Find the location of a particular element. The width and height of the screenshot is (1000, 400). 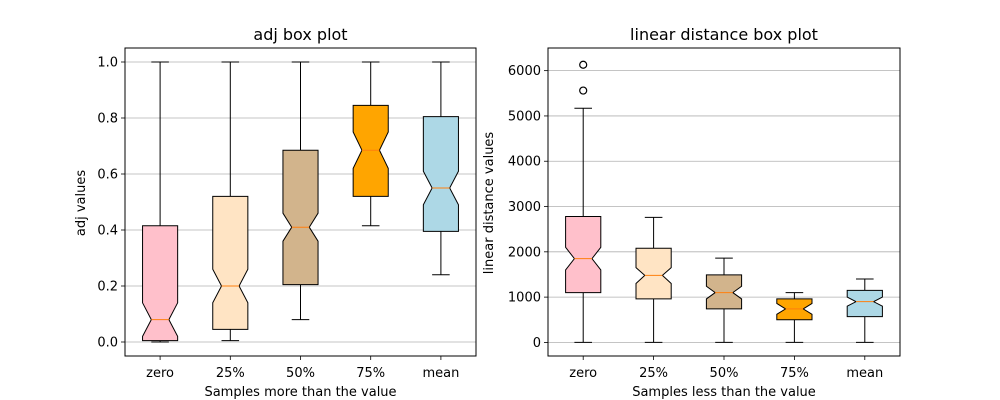

y-tick-label: 2000 is located at coordinates (524, 252).